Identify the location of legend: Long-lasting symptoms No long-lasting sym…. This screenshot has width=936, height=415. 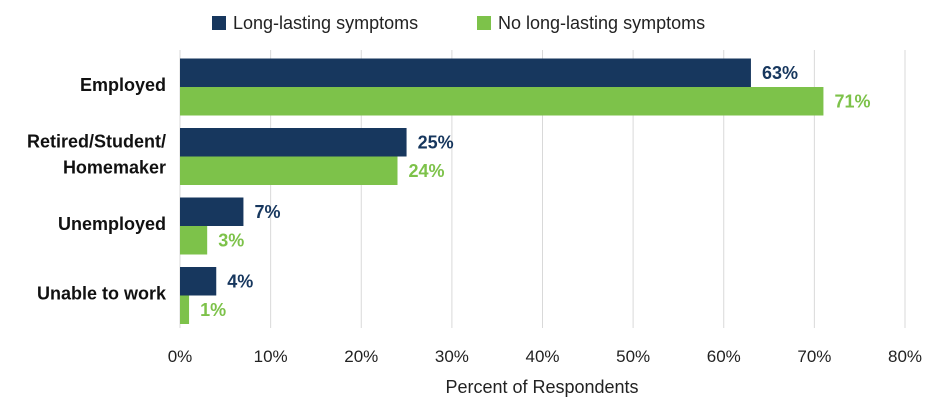
(458, 23).